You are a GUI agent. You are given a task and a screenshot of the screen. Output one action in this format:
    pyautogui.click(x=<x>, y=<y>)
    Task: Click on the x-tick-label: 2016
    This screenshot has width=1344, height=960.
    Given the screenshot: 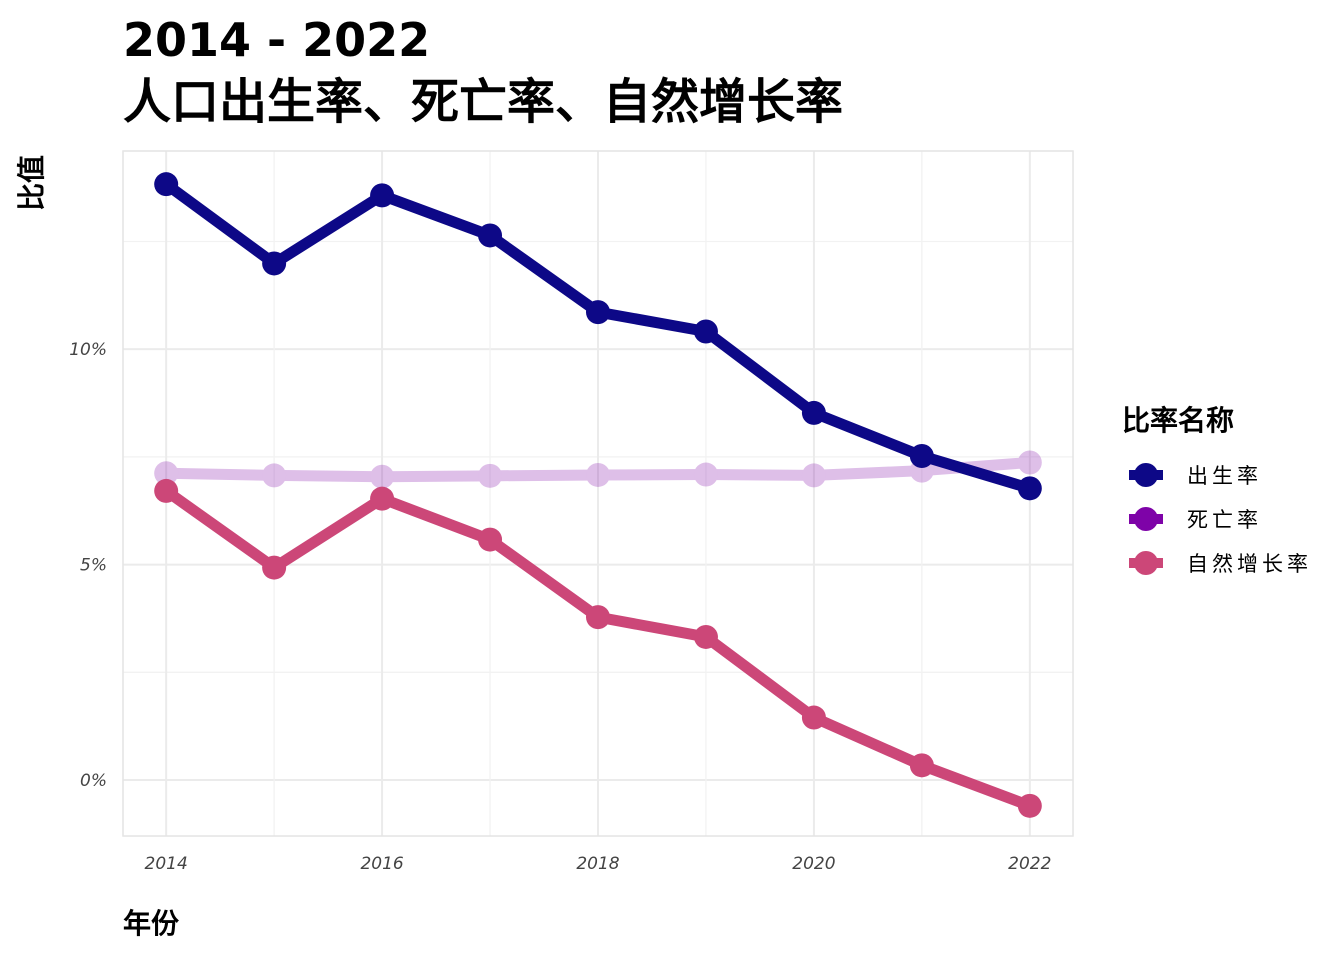 What is the action you would take?
    pyautogui.click(x=381, y=864)
    